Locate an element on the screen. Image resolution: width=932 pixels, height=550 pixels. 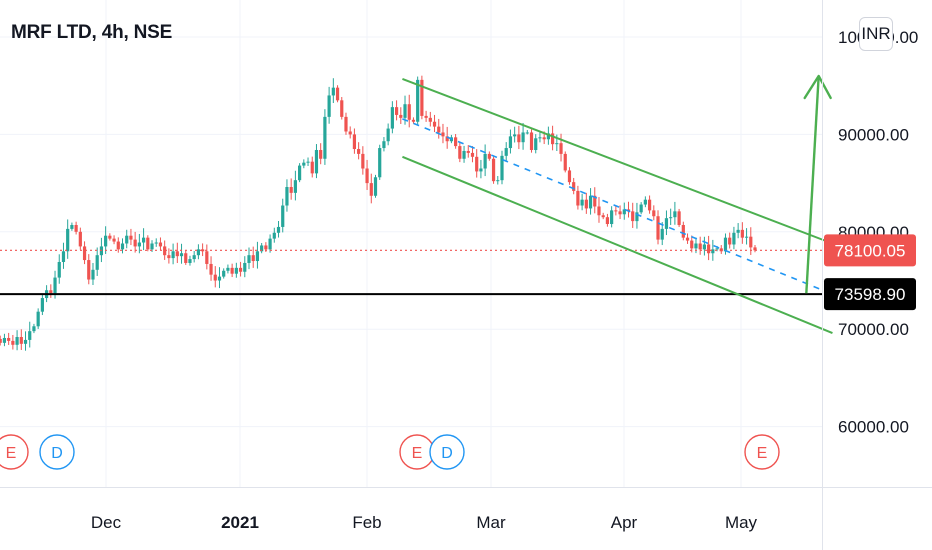
currency-button: INR is located at coordinates (876, 34).